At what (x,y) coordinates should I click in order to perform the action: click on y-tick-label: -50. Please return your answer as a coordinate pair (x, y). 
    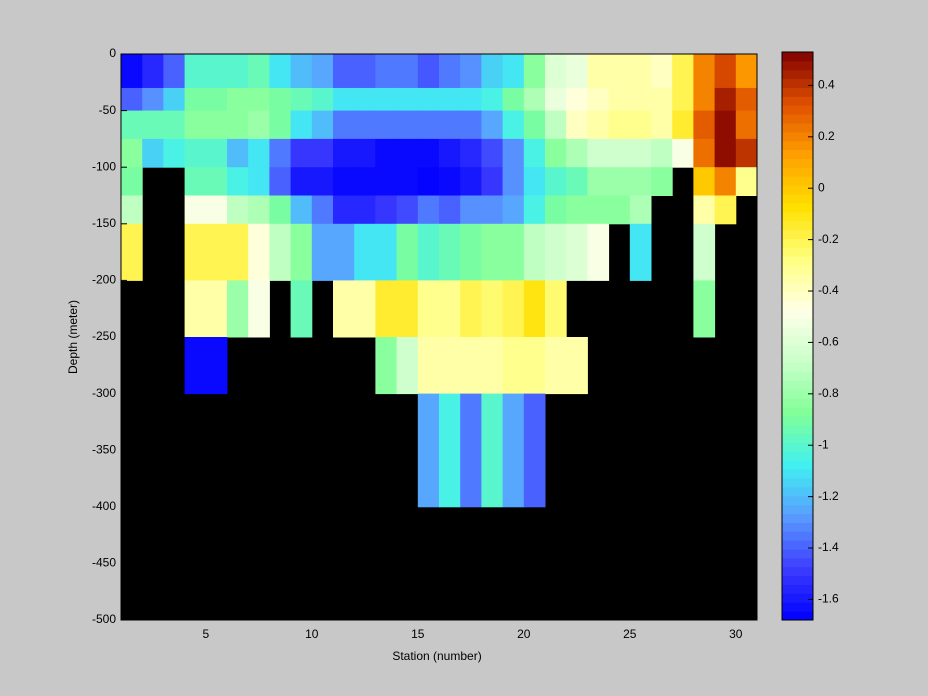
    Looking at the image, I should click on (108, 110).